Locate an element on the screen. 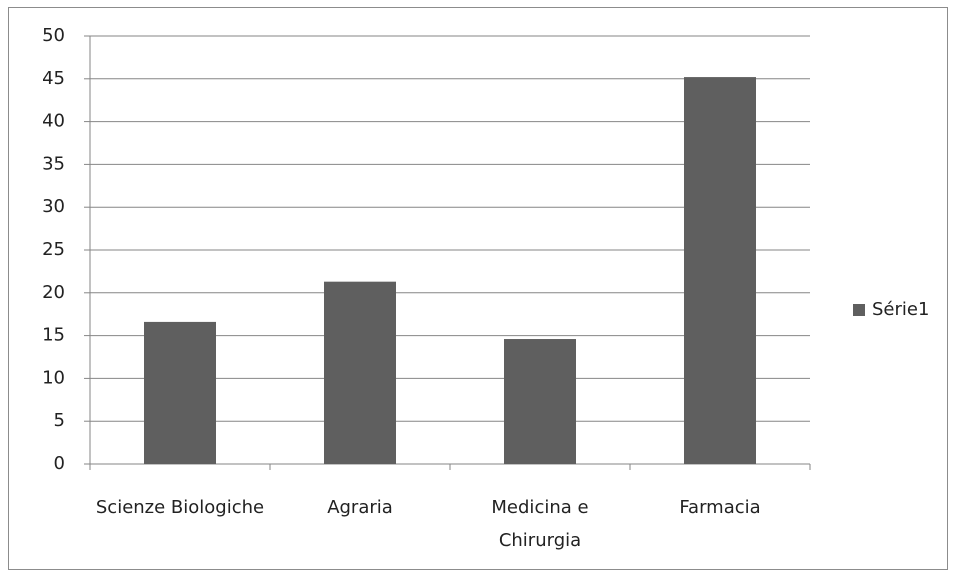 The width and height of the screenshot is (957, 577). x-tick-label: Scienze Biologiche is located at coordinates (180, 507).